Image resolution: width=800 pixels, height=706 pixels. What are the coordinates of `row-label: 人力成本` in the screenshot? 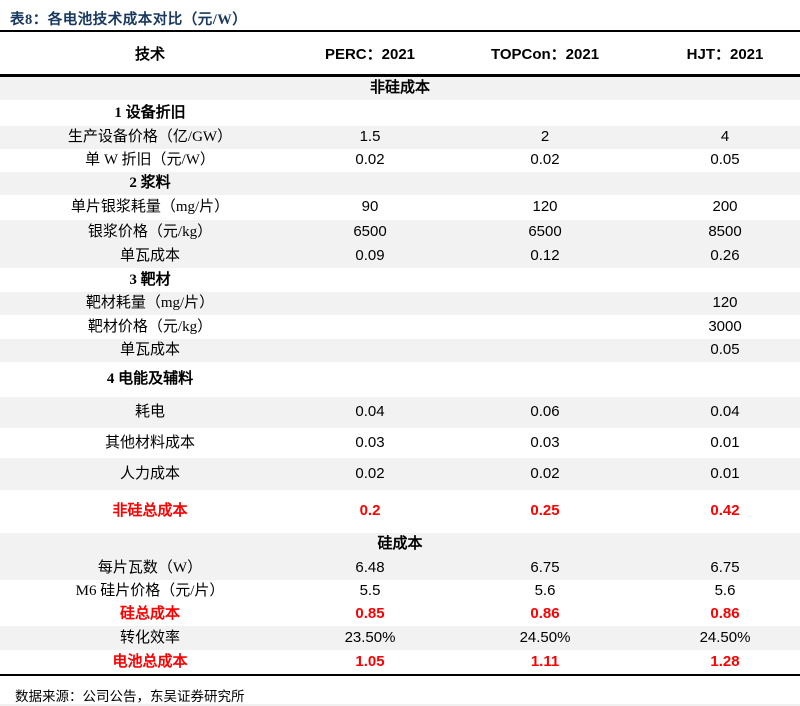 It's located at (149, 473).